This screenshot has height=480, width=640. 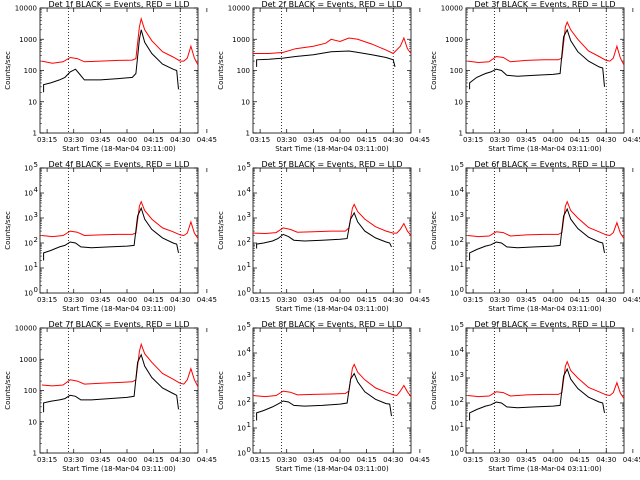 I want to click on chart-title: Det 4f BLACK = Events, RED = LLD, so click(x=118, y=164).